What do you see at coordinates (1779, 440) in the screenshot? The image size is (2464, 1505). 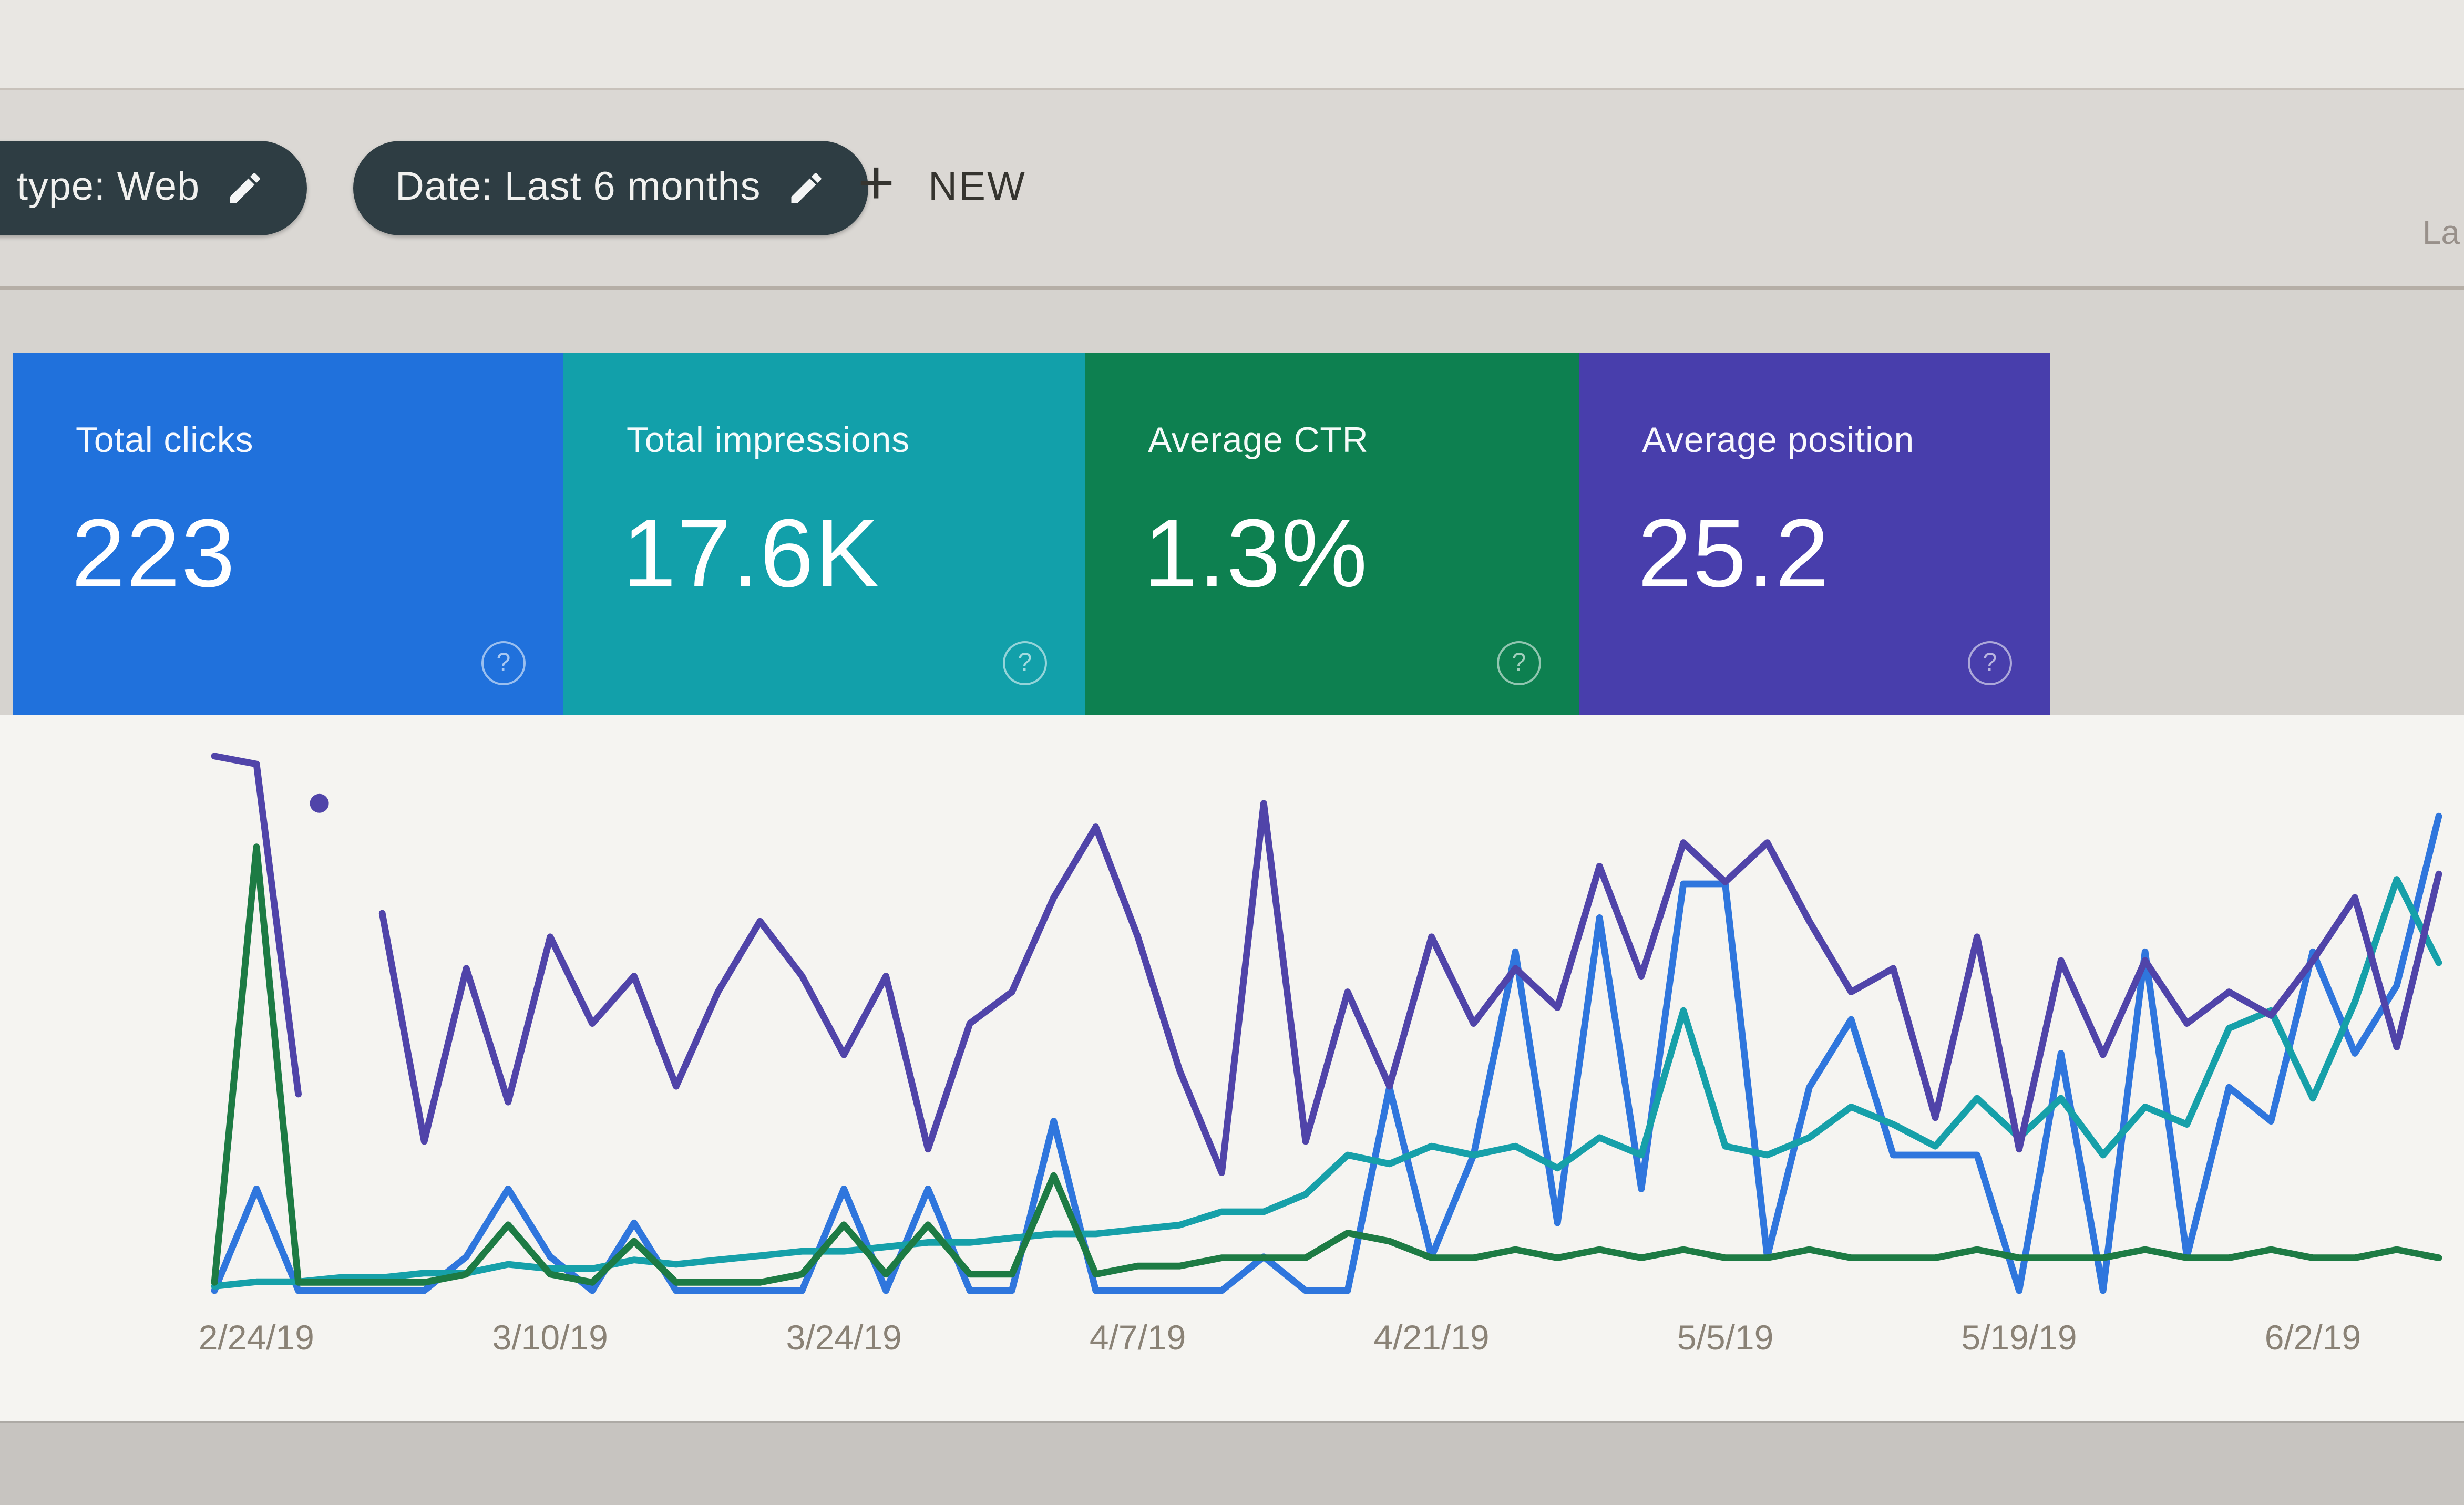 I see `average-position-label: Average position` at bounding box center [1779, 440].